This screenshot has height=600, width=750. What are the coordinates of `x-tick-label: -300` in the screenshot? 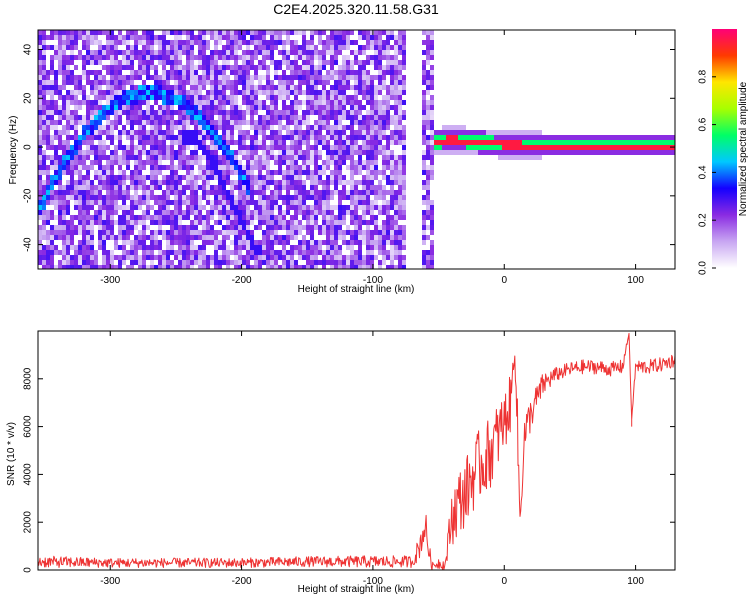 It's located at (110, 581).